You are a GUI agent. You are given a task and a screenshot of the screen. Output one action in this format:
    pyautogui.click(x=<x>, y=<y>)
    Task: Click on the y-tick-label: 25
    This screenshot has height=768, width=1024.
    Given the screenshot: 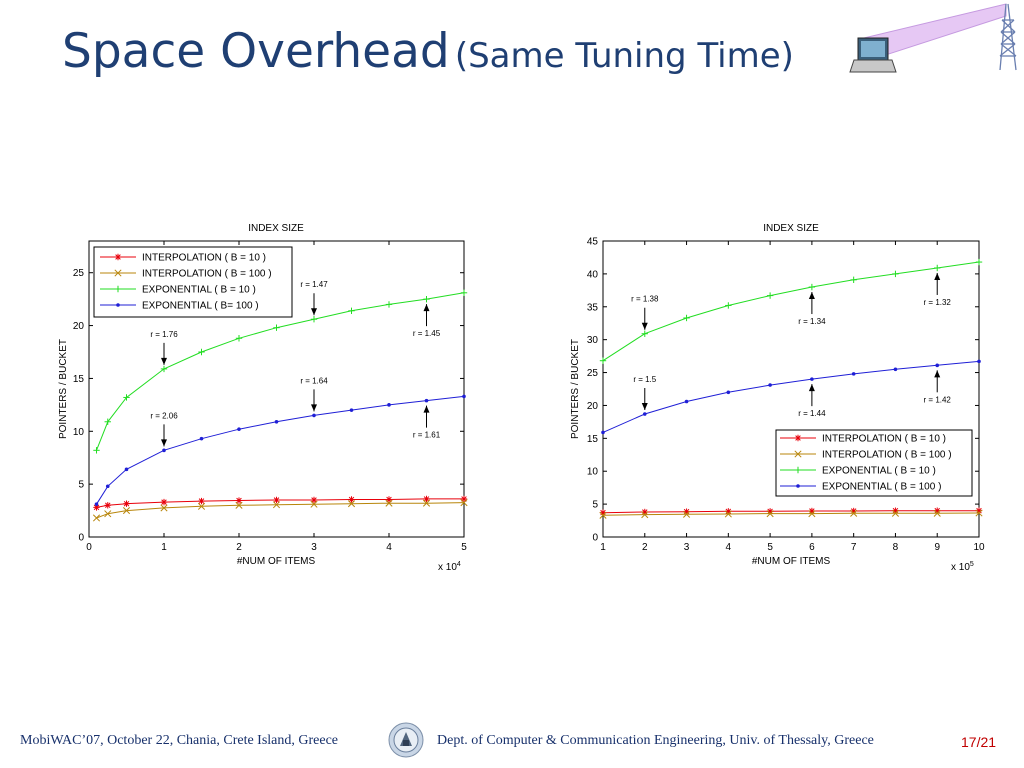 What is the action you would take?
    pyautogui.click(x=593, y=373)
    